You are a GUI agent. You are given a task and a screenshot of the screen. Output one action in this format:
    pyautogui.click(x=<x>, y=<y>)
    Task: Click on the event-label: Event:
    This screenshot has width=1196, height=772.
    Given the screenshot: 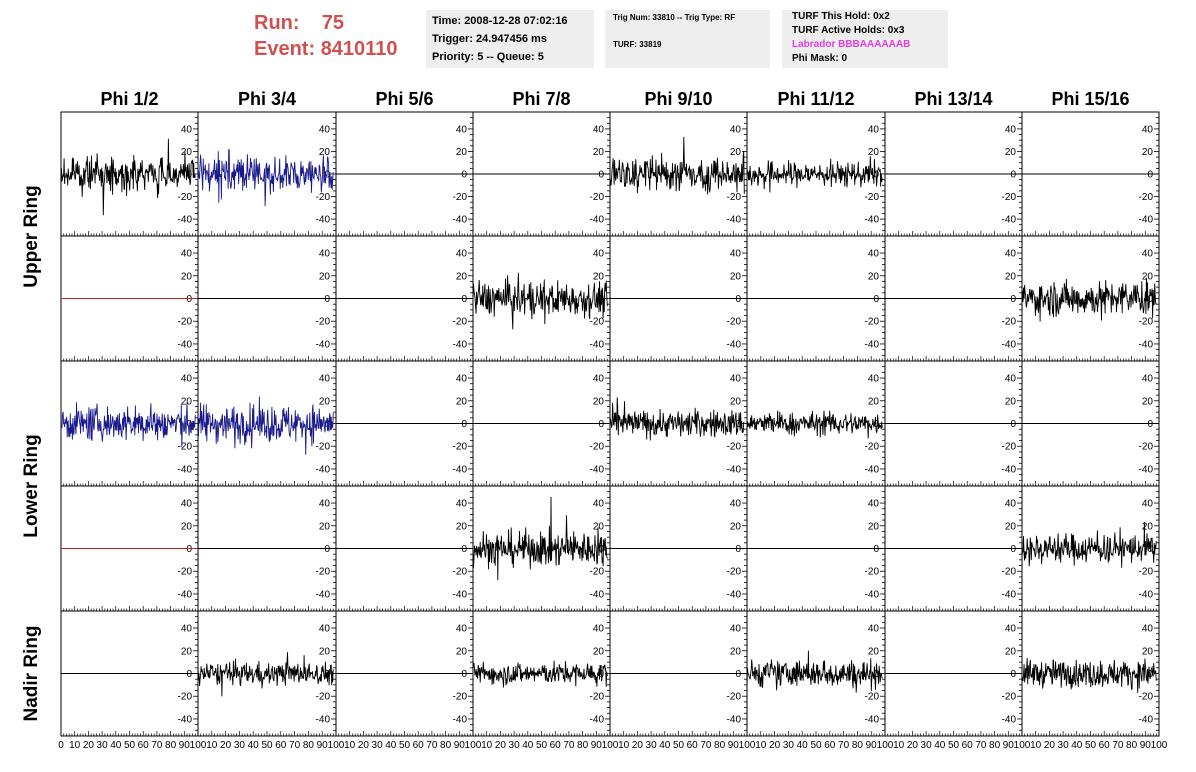 What is the action you would take?
    pyautogui.click(x=285, y=49)
    